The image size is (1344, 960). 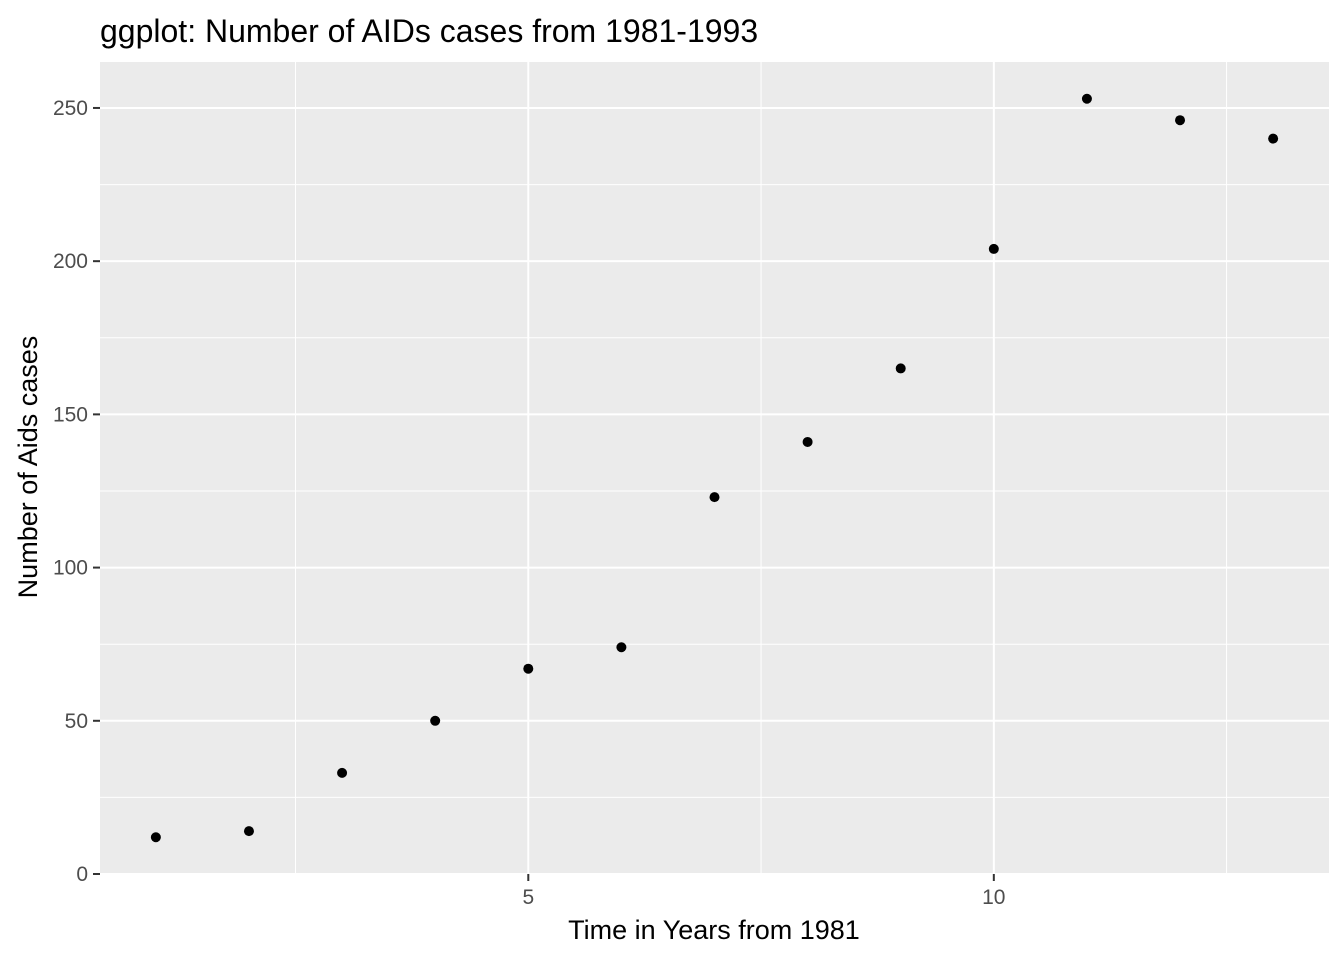 I want to click on x-axis-title: Time in Years from 1981, so click(x=714, y=930).